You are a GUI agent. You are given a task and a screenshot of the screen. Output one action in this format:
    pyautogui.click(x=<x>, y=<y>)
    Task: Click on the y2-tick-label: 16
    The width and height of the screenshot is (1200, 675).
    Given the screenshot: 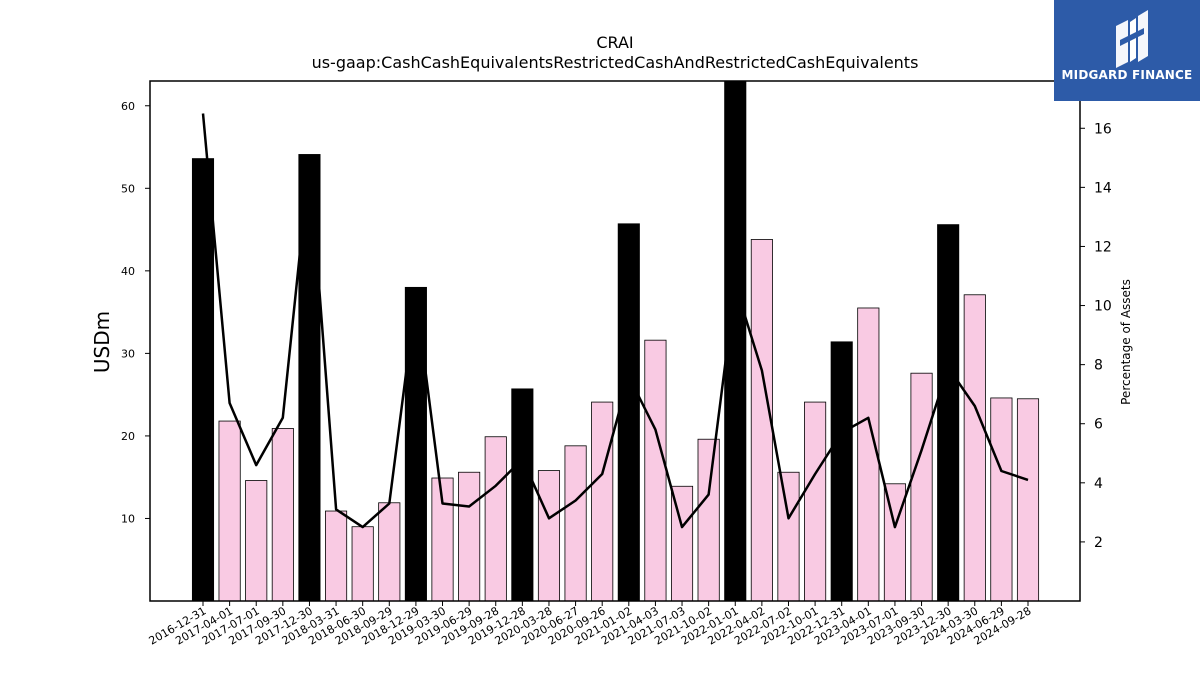 What is the action you would take?
    pyautogui.click(x=1103, y=129)
    